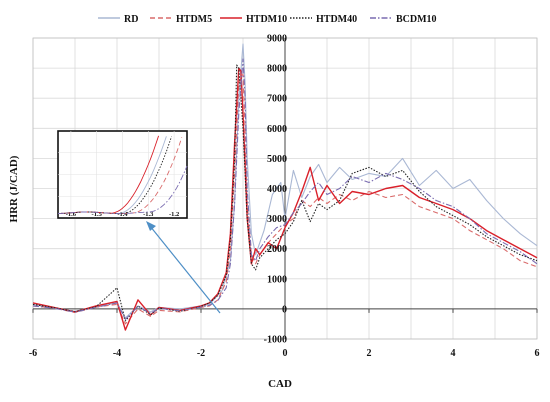 Image resolution: width=550 pixels, height=402 pixels. I want to click on y-tick-label: 0, so click(284, 309).